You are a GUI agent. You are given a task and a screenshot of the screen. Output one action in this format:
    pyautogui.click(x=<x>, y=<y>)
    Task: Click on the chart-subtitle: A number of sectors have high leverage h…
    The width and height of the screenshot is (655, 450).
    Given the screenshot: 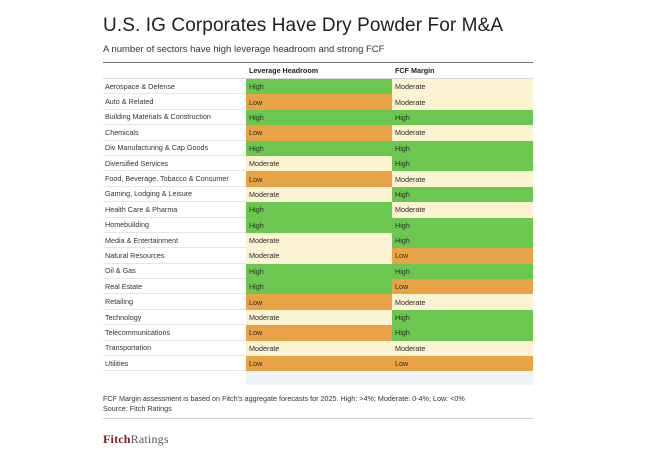 What is the action you would take?
    pyautogui.click(x=244, y=49)
    